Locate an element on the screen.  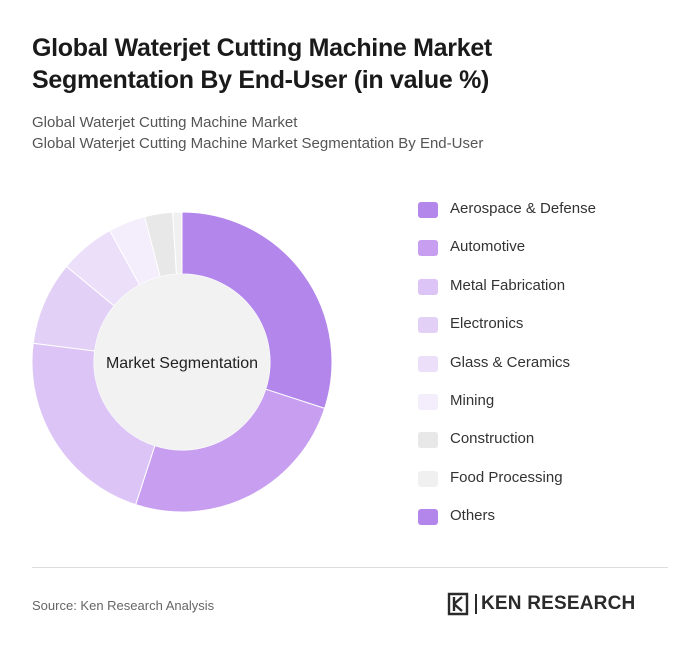
legend-item-aerospace-defense: Aerospace & Defense is located at coordinates (507, 217).